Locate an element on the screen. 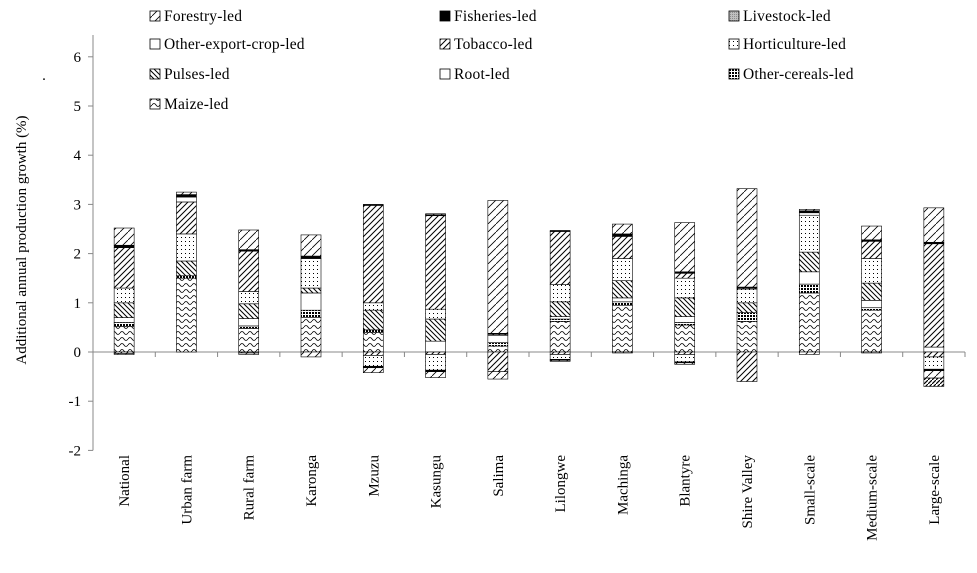 This screenshot has width=977, height=573. y-tick-label: 2 is located at coordinates (78, 255).